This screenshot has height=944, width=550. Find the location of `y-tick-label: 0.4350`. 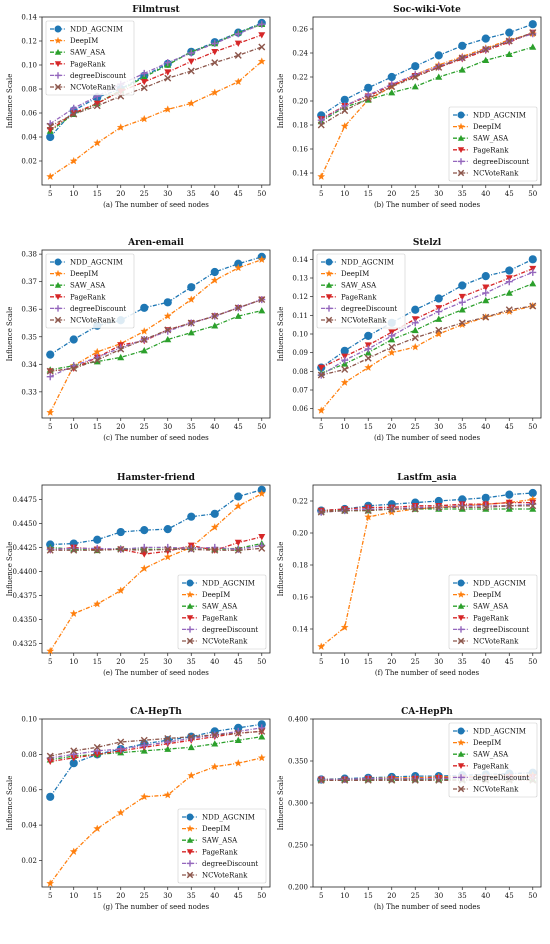

y-tick-label: 0.4350 is located at coordinates (25, 620).